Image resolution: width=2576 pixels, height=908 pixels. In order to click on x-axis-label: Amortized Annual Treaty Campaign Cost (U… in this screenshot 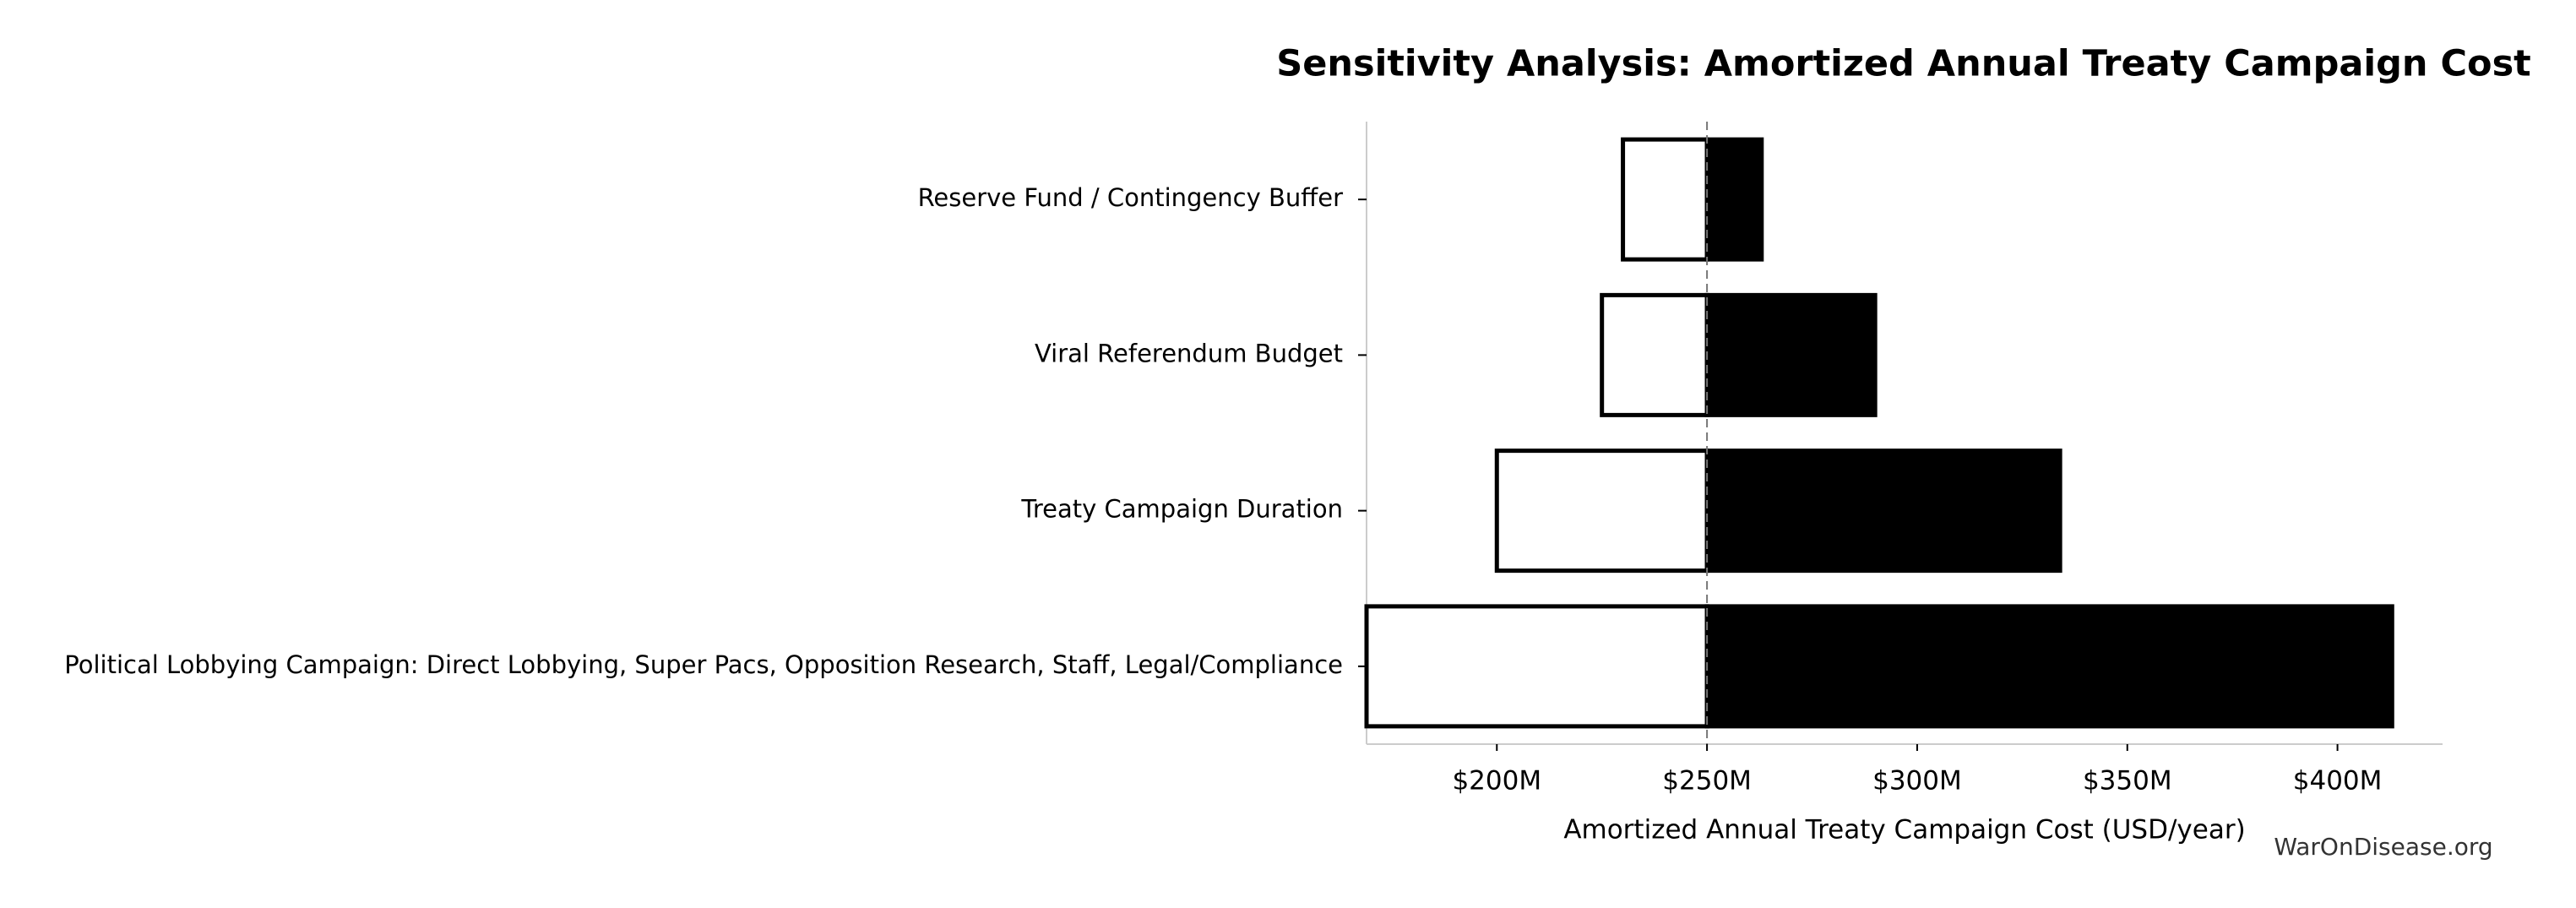, I will do `click(1904, 830)`.